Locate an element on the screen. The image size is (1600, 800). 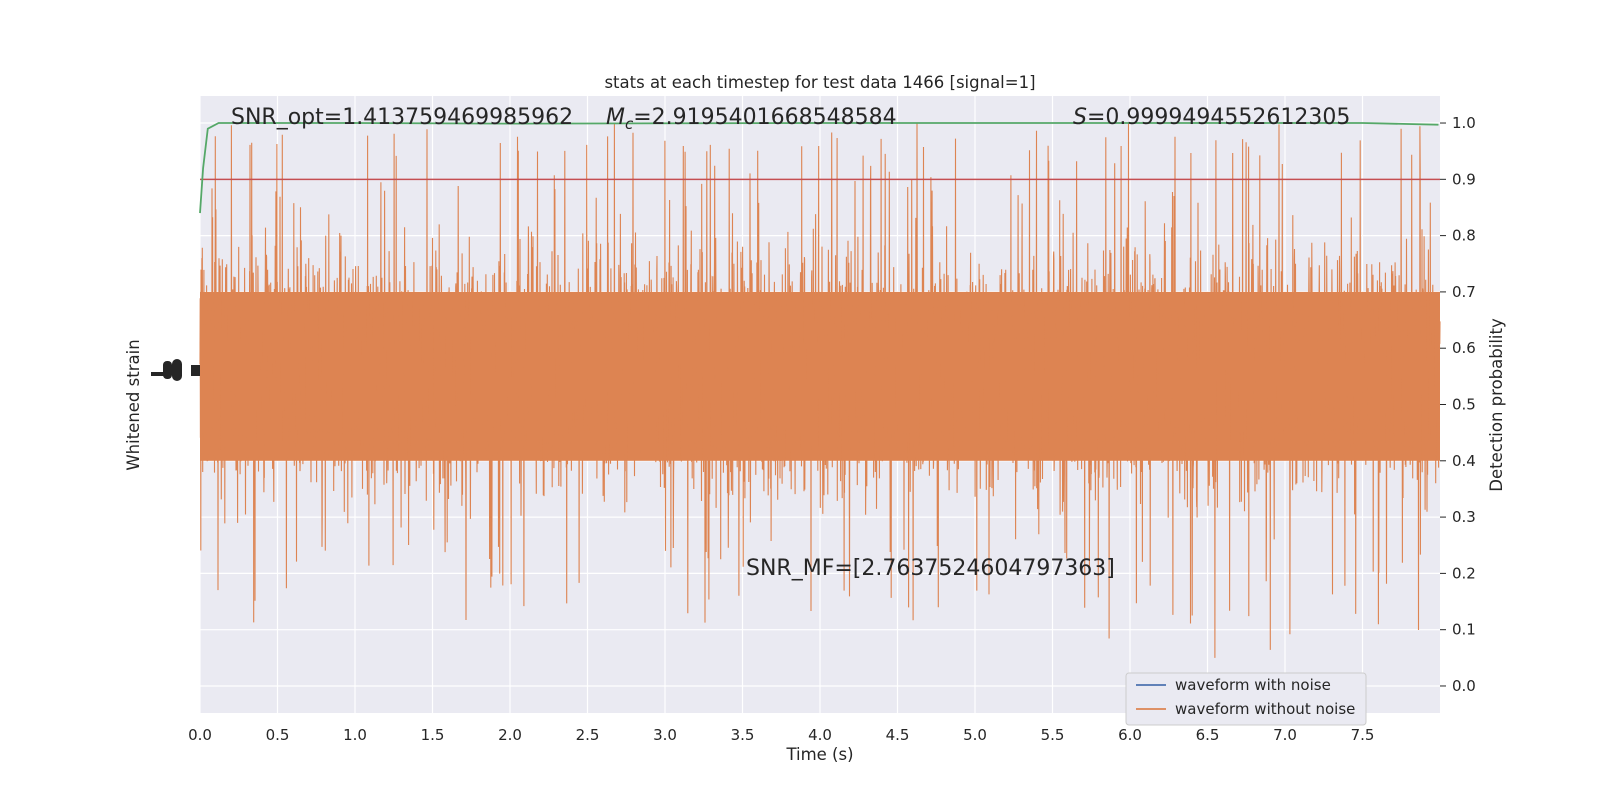
legend-label-with-noise: waveform with noise is located at coordinates (1253, 685).